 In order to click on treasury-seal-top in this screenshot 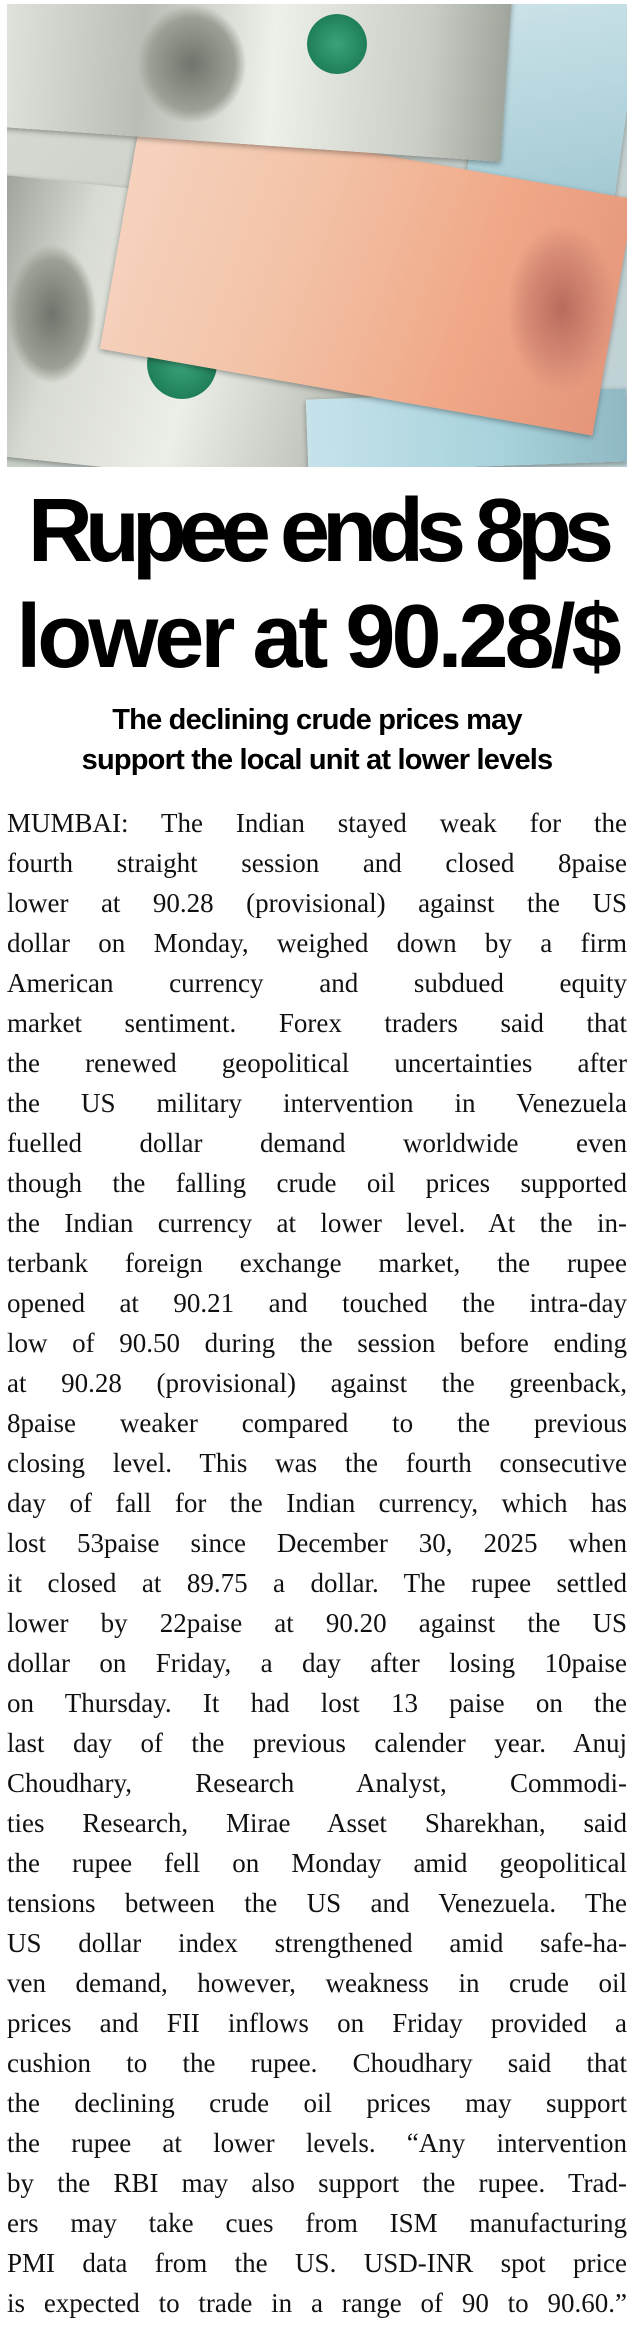, I will do `click(337, 44)`.